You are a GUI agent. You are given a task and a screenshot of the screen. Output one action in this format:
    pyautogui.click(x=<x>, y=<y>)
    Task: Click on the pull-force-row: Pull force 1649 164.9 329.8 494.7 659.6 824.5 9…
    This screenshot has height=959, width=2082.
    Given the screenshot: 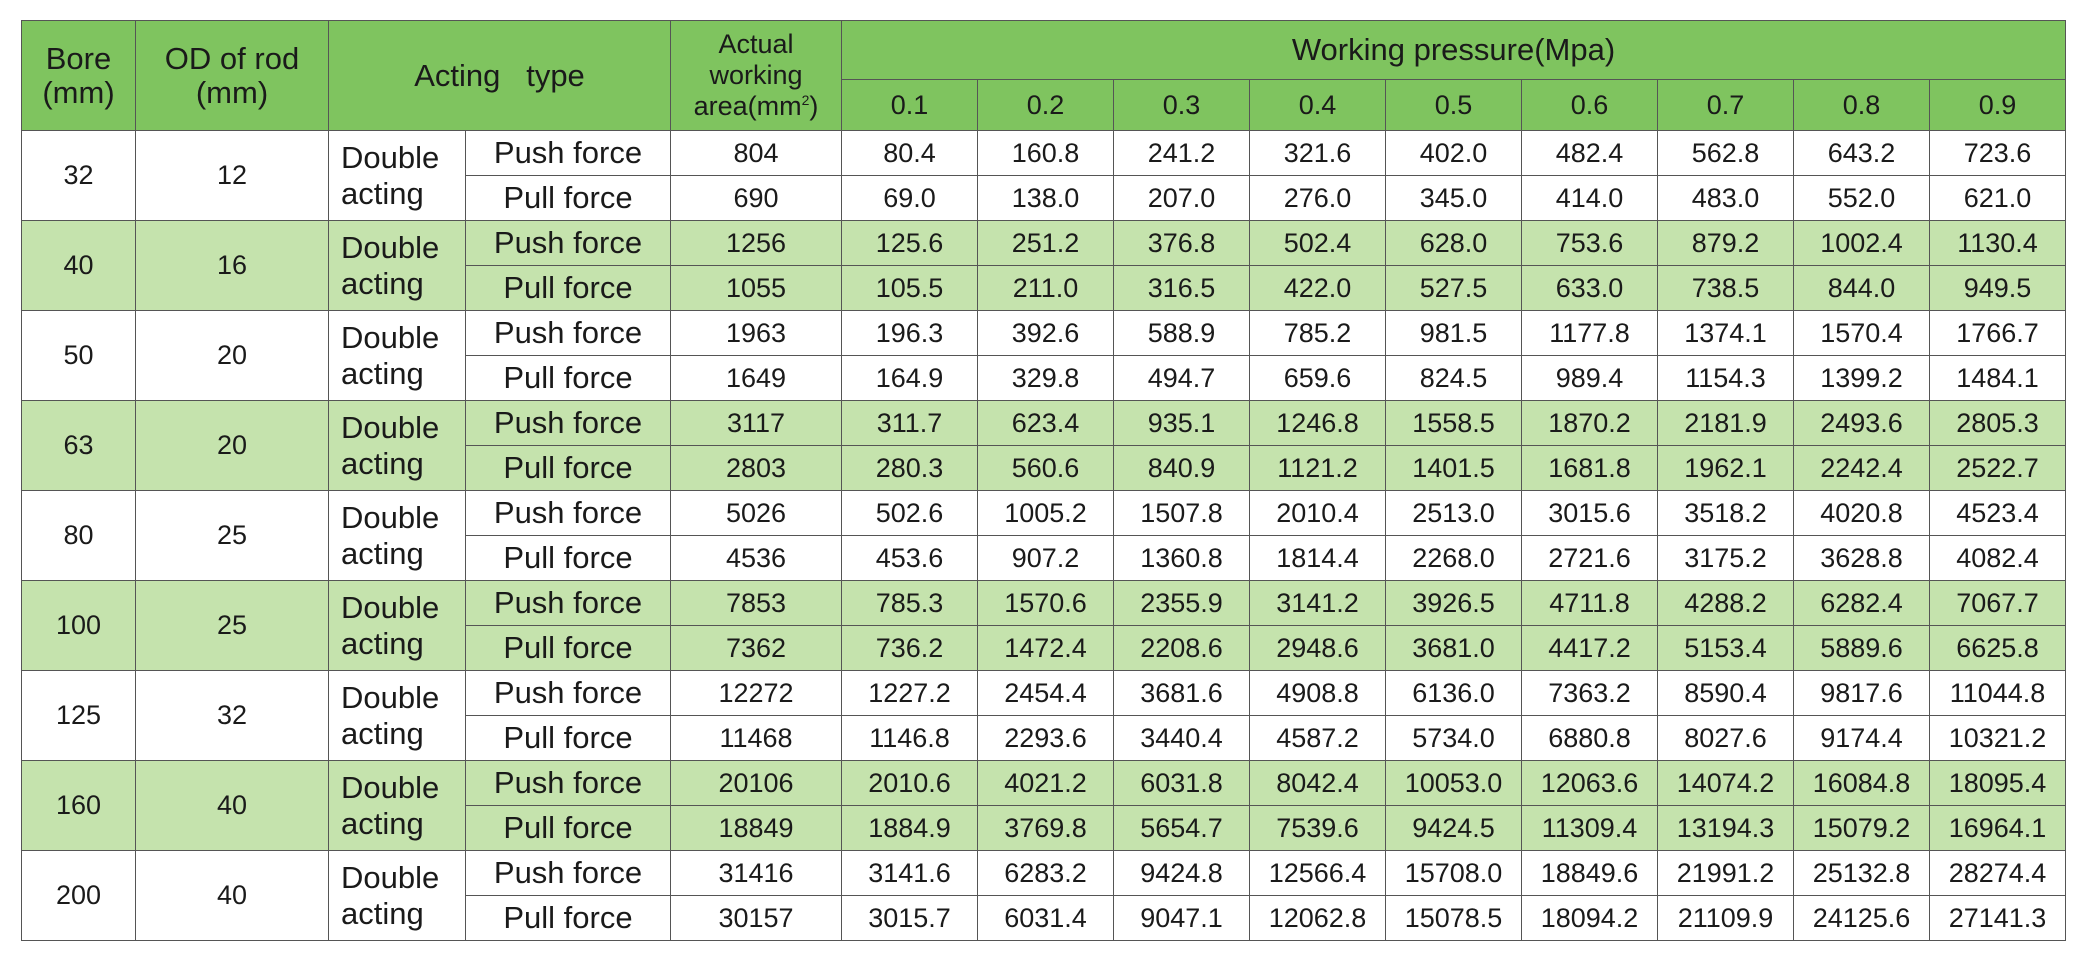 What is the action you would take?
    pyautogui.click(x=1044, y=378)
    